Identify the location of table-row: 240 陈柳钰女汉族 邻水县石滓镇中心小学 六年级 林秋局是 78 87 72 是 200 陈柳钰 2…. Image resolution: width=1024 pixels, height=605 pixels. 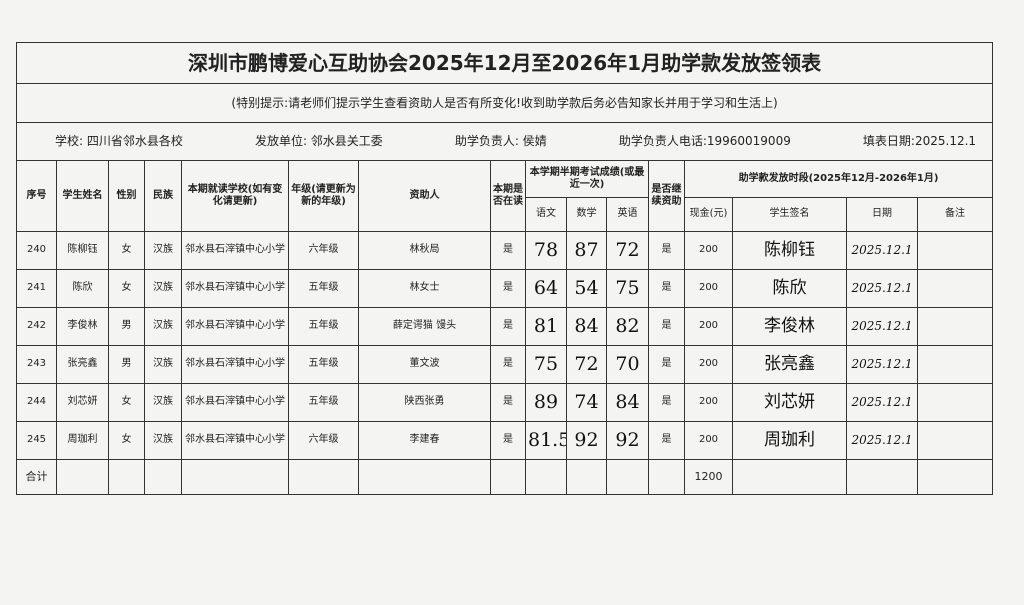
(505, 250).